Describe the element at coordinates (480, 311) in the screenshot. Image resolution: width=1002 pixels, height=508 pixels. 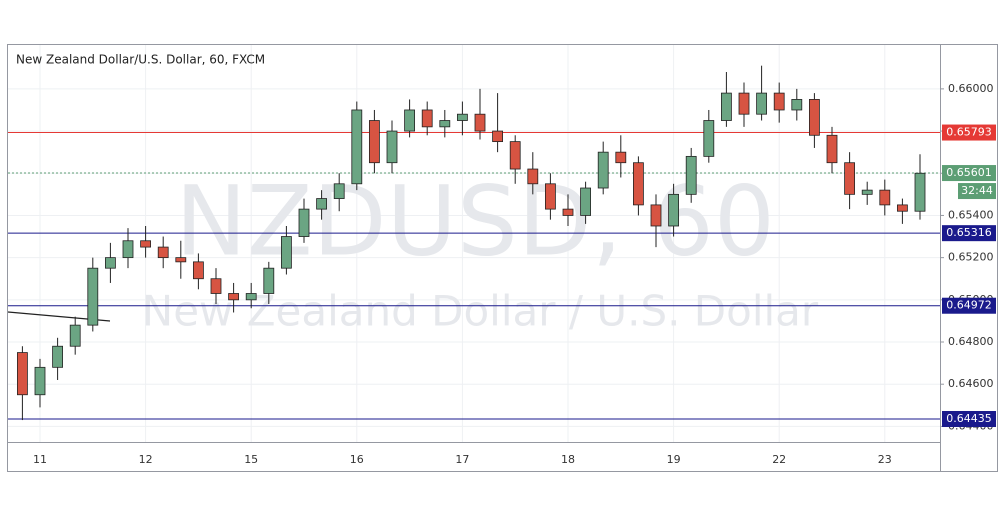
I see `watermark-subtitle: New Zealand Dollar / U.S. Dollar` at that location.